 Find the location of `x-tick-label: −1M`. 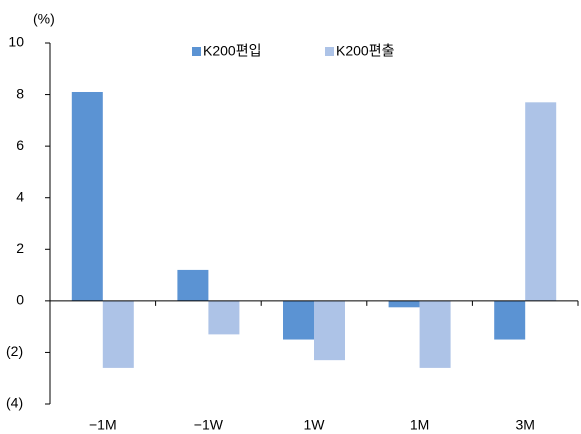

x-tick-label: −1M is located at coordinates (103, 425).